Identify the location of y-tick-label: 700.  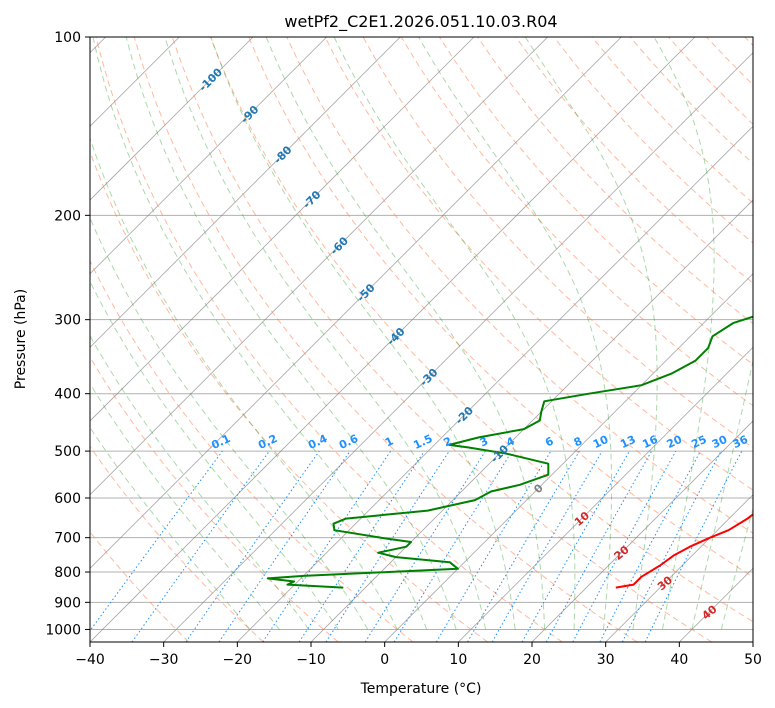
(67, 539).